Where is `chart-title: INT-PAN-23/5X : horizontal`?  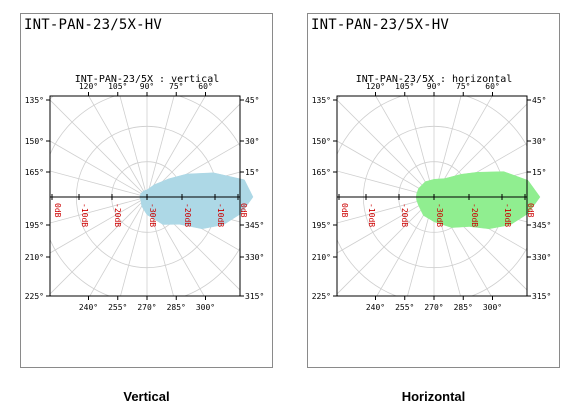 chart-title: INT-PAN-23/5X : horizontal is located at coordinates (434, 79).